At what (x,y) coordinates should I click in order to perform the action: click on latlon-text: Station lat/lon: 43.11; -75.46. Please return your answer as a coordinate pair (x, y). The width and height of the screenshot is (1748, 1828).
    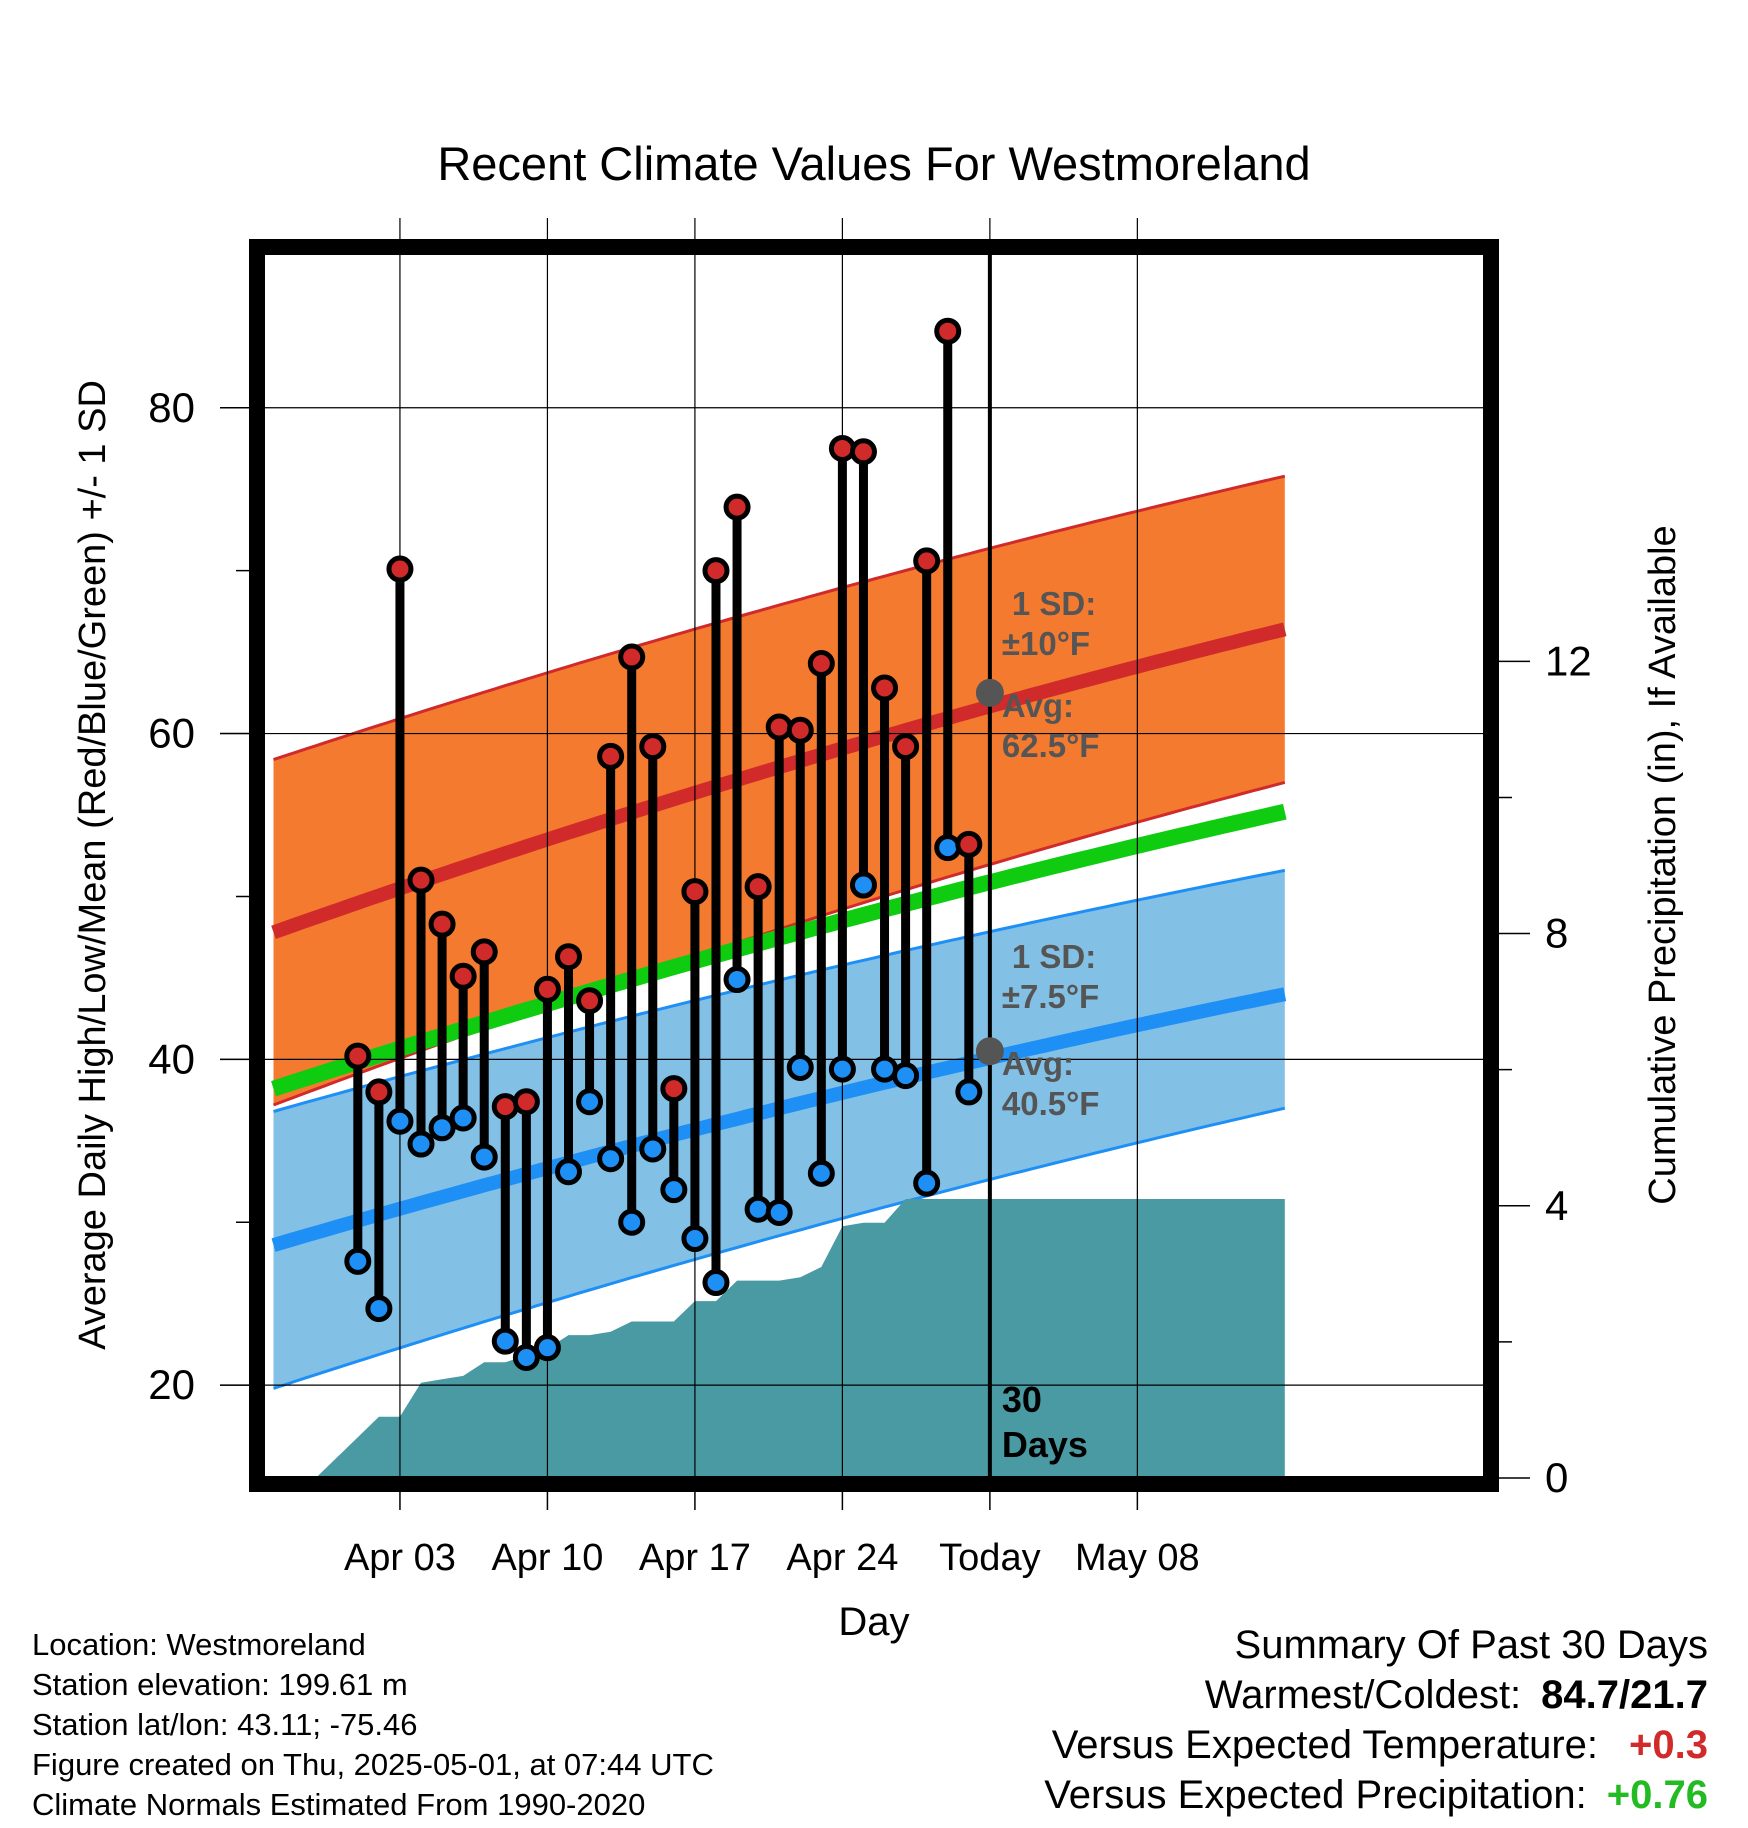
    Looking at the image, I should click on (225, 1724).